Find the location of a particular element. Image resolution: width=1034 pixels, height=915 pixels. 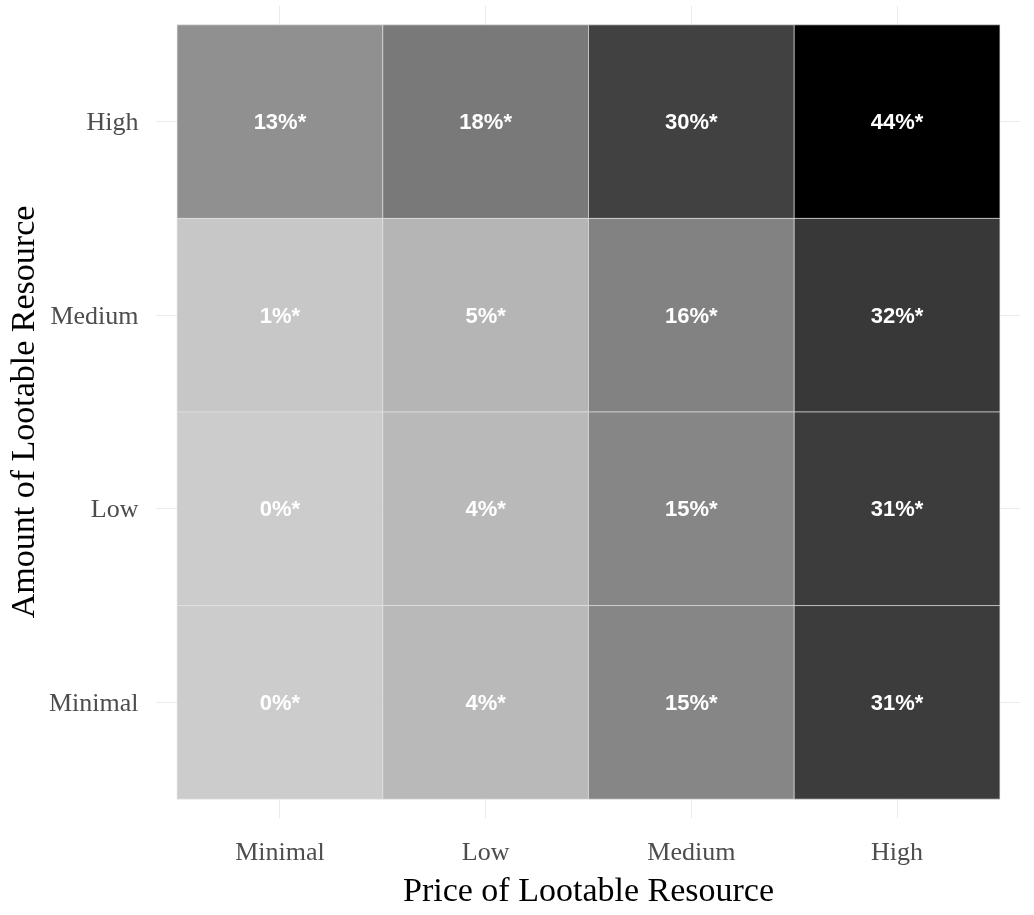

data-label: 16%* is located at coordinates (692, 315).